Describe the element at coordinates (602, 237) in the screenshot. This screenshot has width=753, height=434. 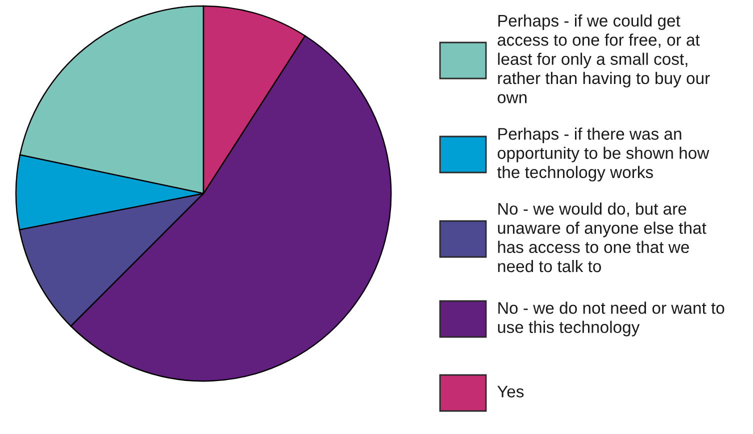
I see `legend-label: No - we would do, but are unaware of anyone else that has access to one that we need to talk to` at that location.